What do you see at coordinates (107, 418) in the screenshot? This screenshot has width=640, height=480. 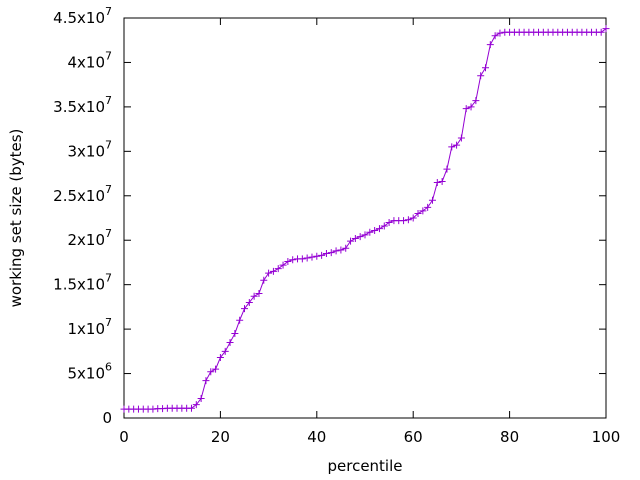 I see `y-tick-label: 0` at bounding box center [107, 418].